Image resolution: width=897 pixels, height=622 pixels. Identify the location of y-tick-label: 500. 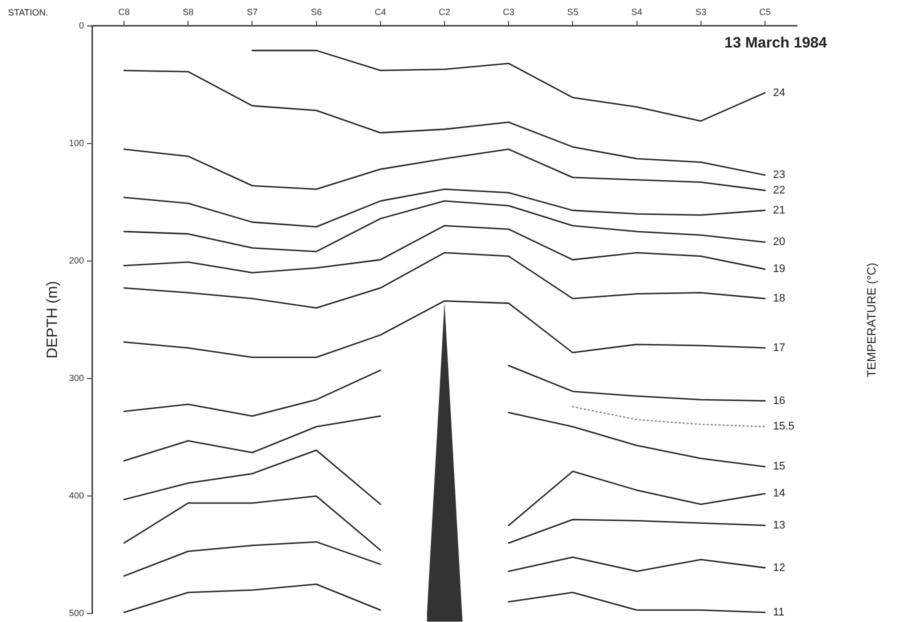
(76, 613).